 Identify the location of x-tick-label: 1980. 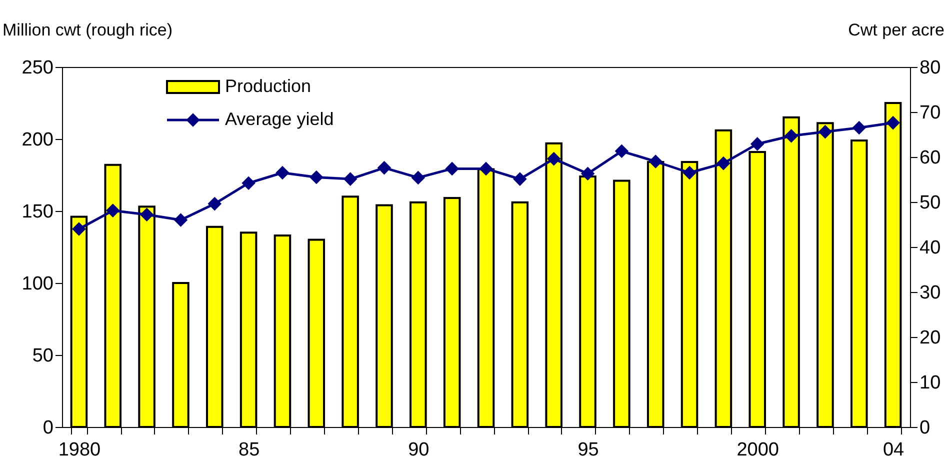
(79, 450).